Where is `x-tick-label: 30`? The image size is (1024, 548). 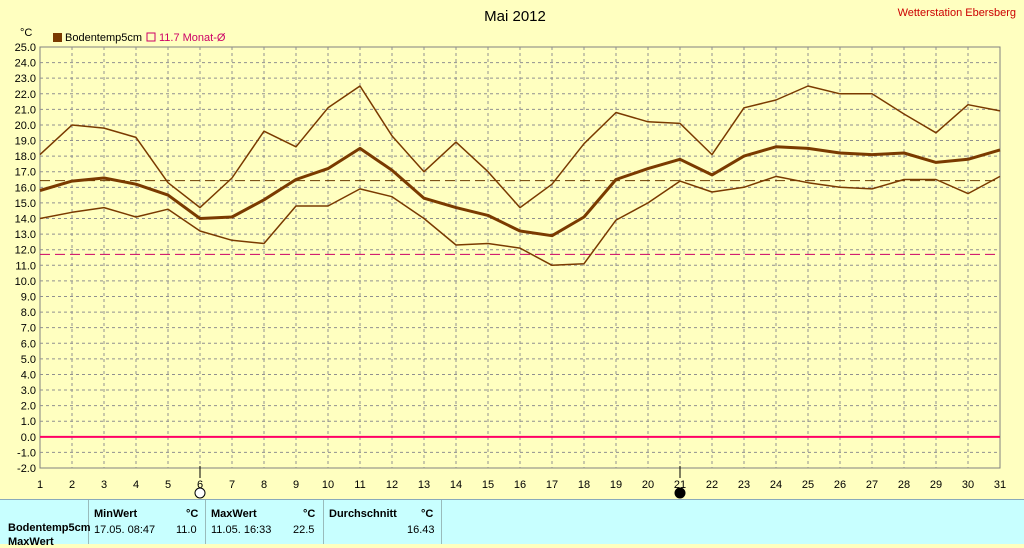 x-tick-label: 30 is located at coordinates (968, 485).